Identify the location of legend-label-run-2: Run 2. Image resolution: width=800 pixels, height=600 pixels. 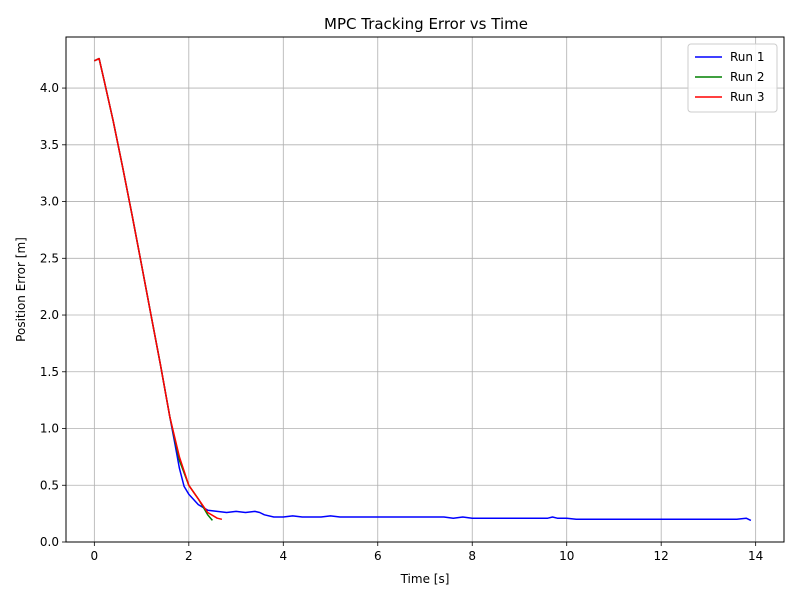
(747, 77).